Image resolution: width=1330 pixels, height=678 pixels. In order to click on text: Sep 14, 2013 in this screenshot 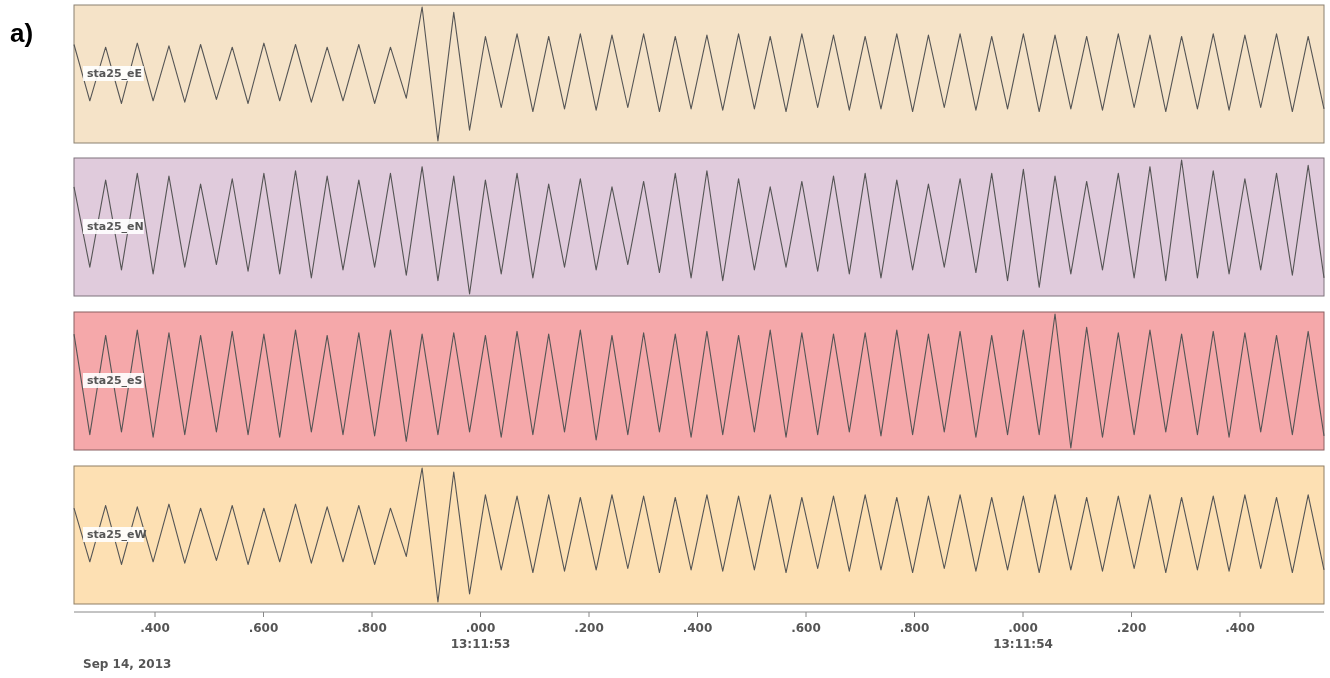, I will do `click(127, 664)`.